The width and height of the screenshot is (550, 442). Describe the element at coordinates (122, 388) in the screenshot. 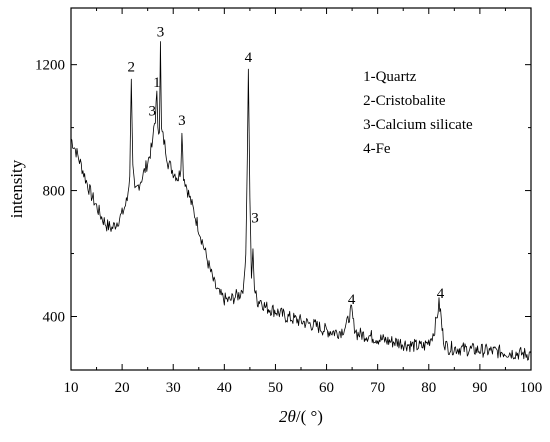

I see `x-tick-label: 20` at that location.